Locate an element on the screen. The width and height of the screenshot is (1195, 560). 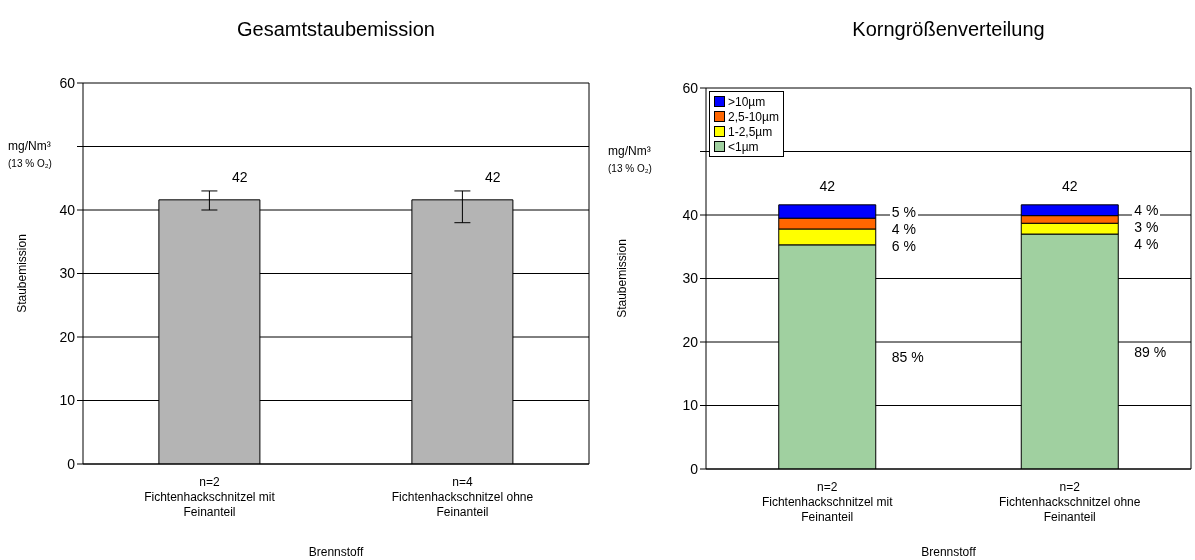
annotation: 85 % is located at coordinates (907, 356).